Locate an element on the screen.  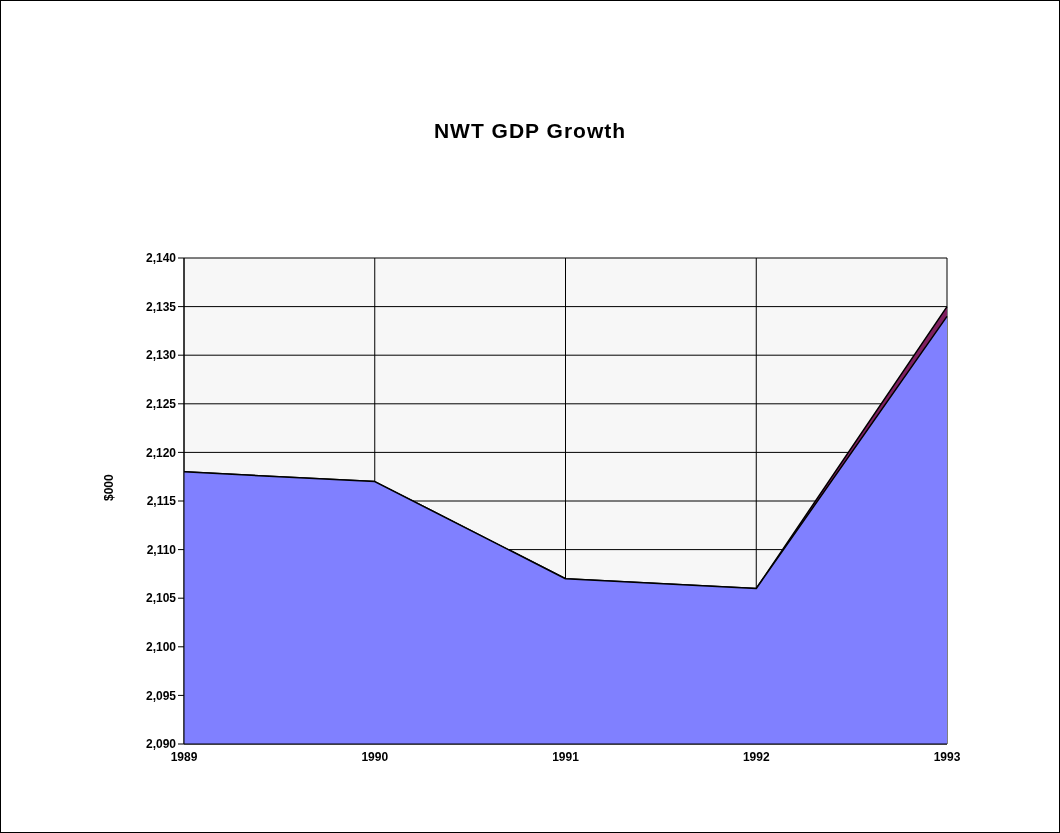
y-tick-label: 2,115 is located at coordinates (161, 501).